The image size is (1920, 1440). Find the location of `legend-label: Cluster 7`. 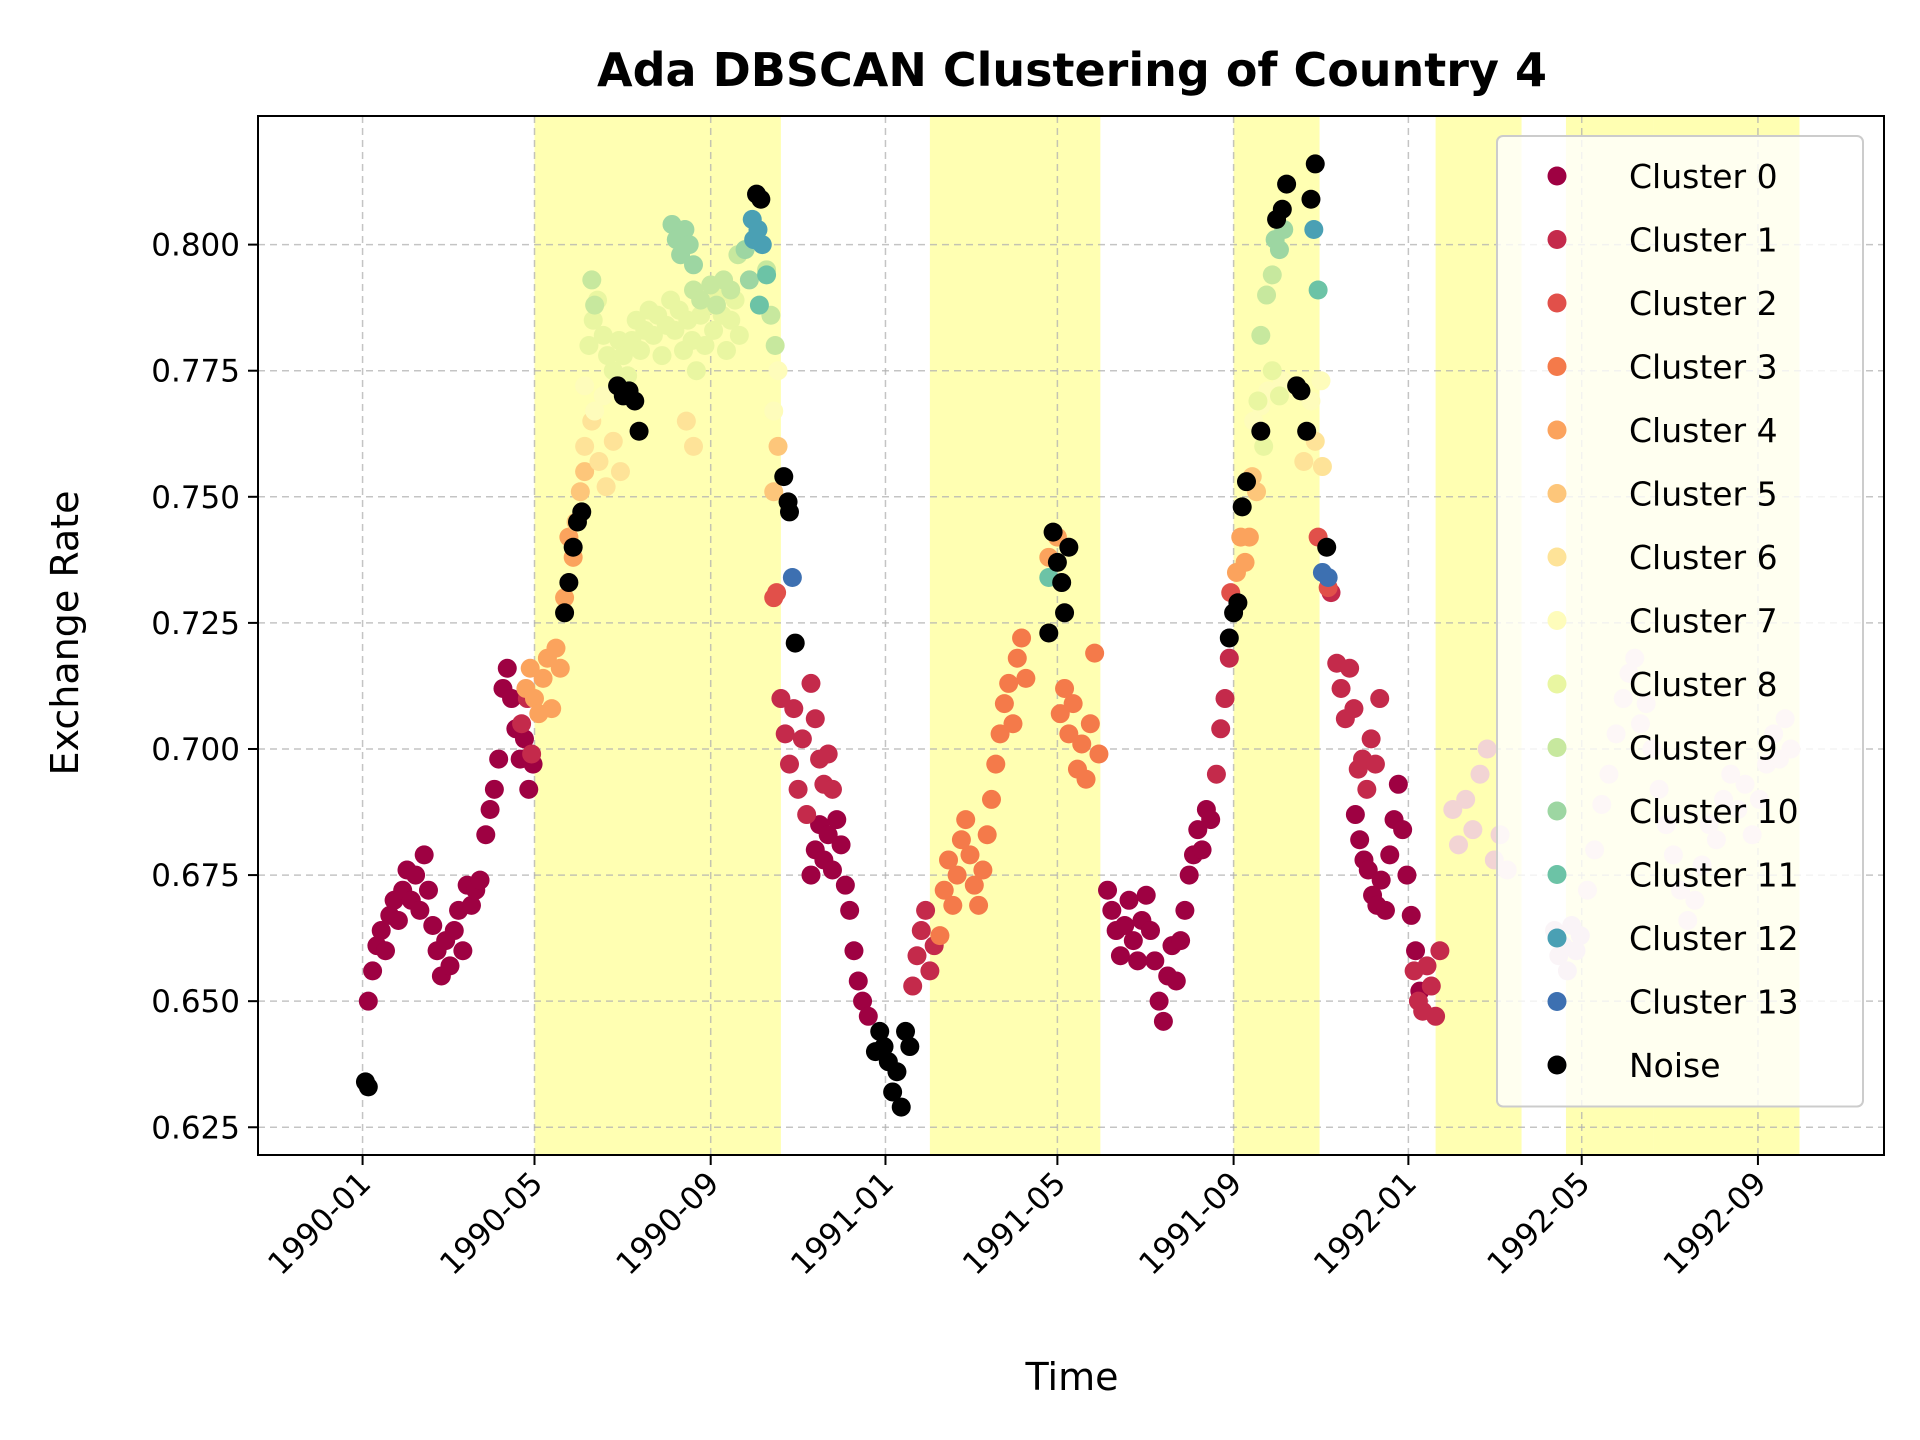

legend-label: Cluster 7 is located at coordinates (1703, 621).